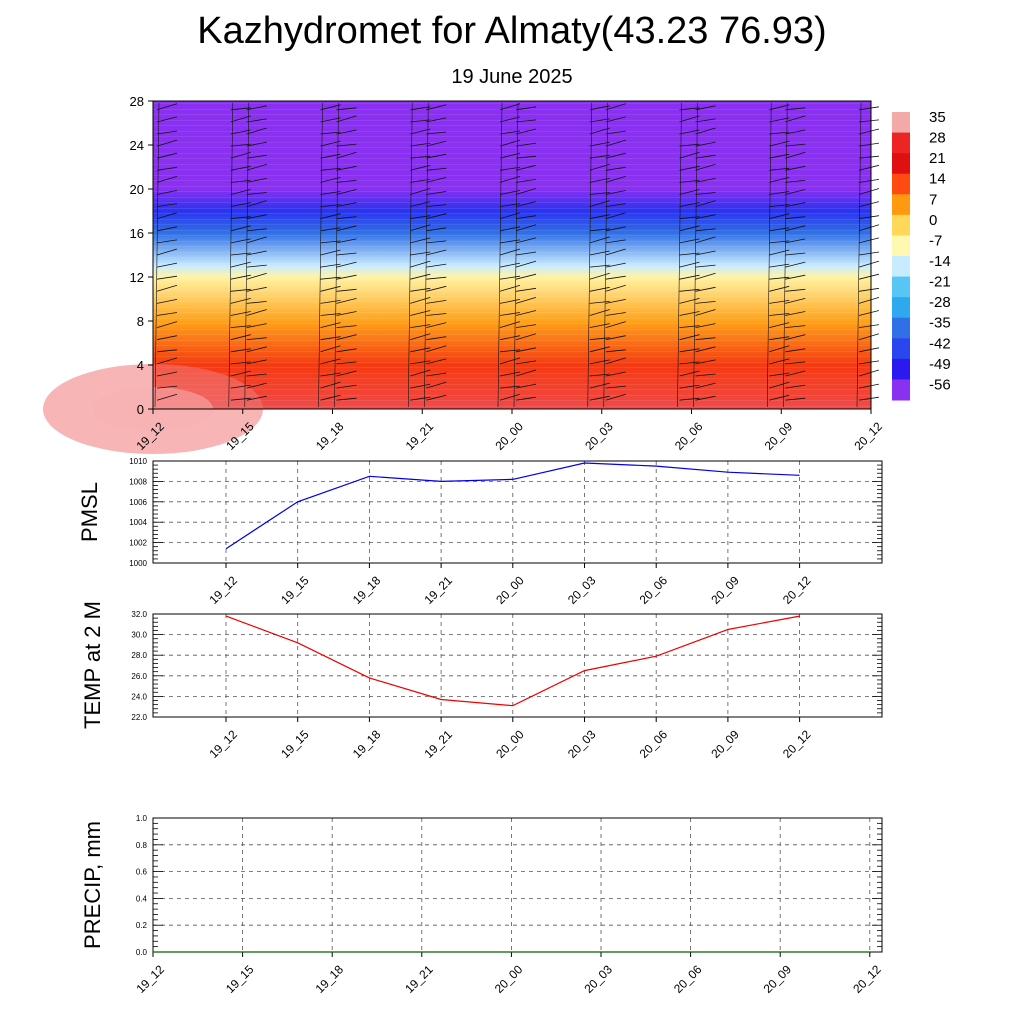  What do you see at coordinates (439, 590) in the screenshot?
I see `x-tick-label: 19_21` at bounding box center [439, 590].